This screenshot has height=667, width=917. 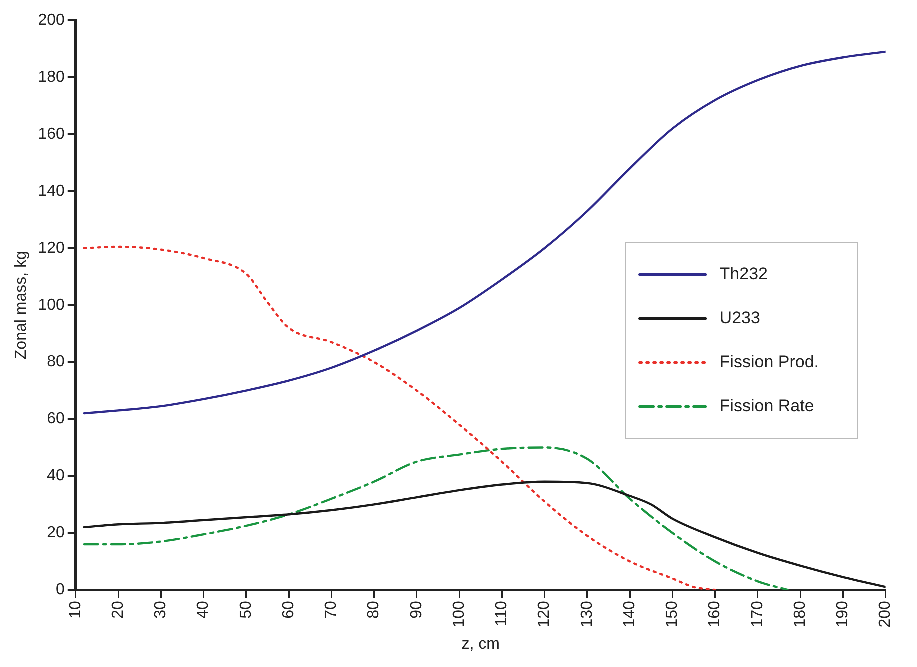 I want to click on y-tick-label: 0, so click(x=60, y=590).